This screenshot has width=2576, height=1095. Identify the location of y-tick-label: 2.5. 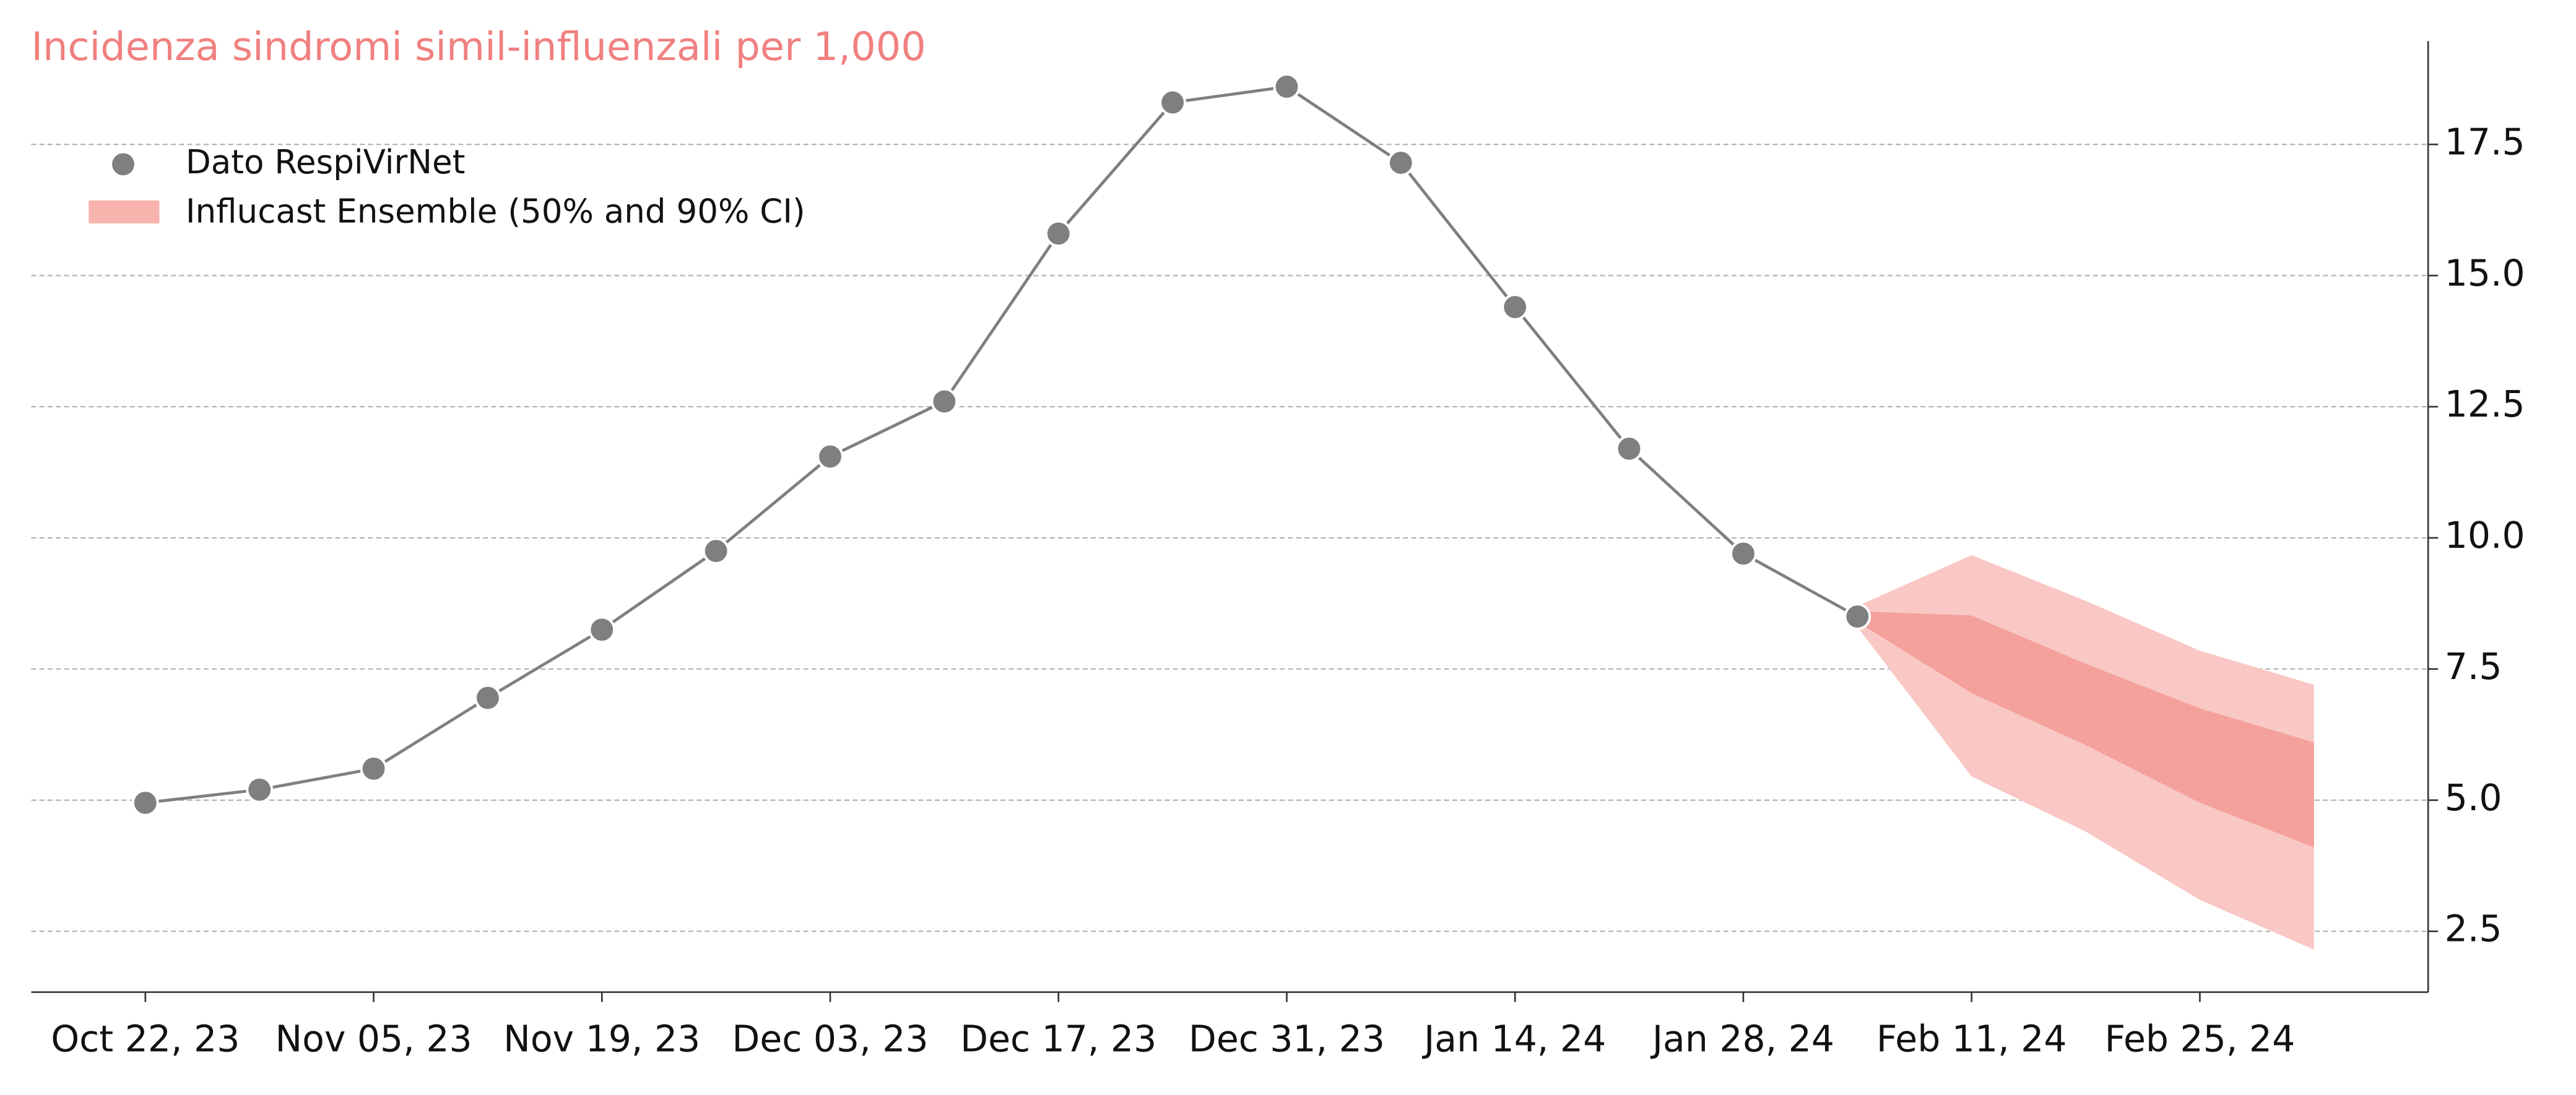
(2473, 929).